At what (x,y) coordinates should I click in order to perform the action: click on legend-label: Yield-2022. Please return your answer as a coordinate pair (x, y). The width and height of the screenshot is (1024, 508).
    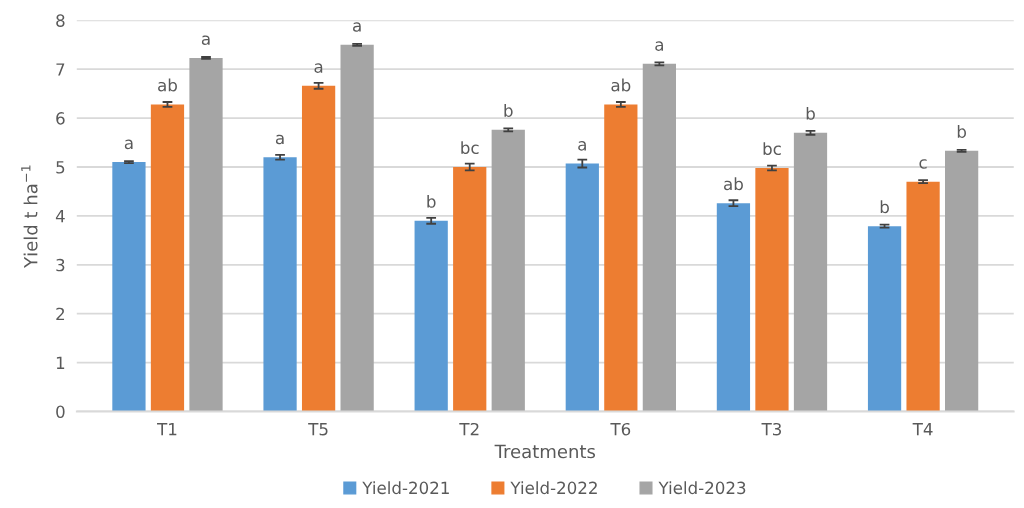
    Looking at the image, I should click on (553, 488).